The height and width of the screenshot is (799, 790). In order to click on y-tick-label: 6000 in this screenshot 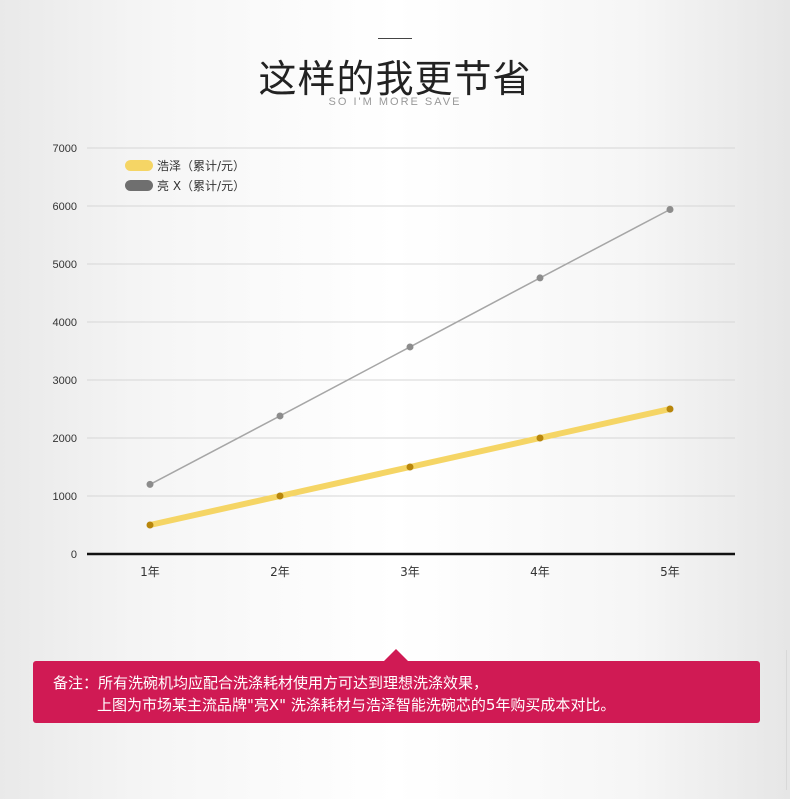, I will do `click(65, 207)`.